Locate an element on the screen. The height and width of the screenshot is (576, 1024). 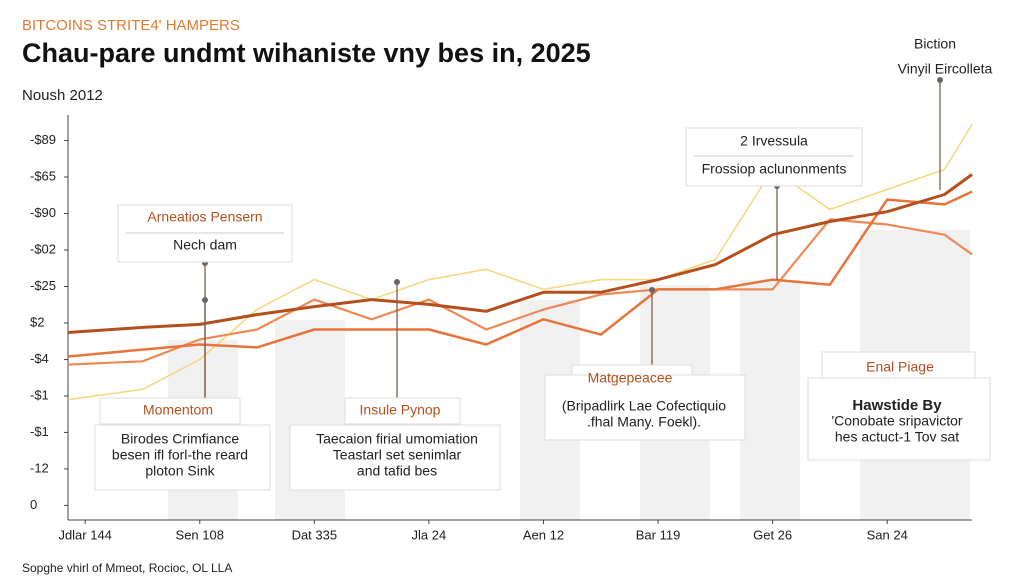
annotation-text: .fhal Many. Foekl). is located at coordinates (644, 422).